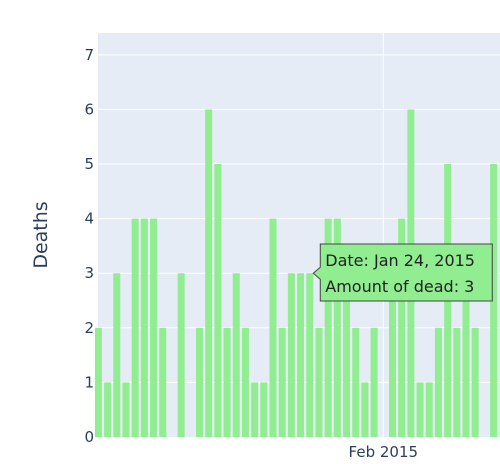 This screenshot has width=500, height=464. Describe the element at coordinates (89, 382) in the screenshot. I see `y-tick-label: 1` at that location.